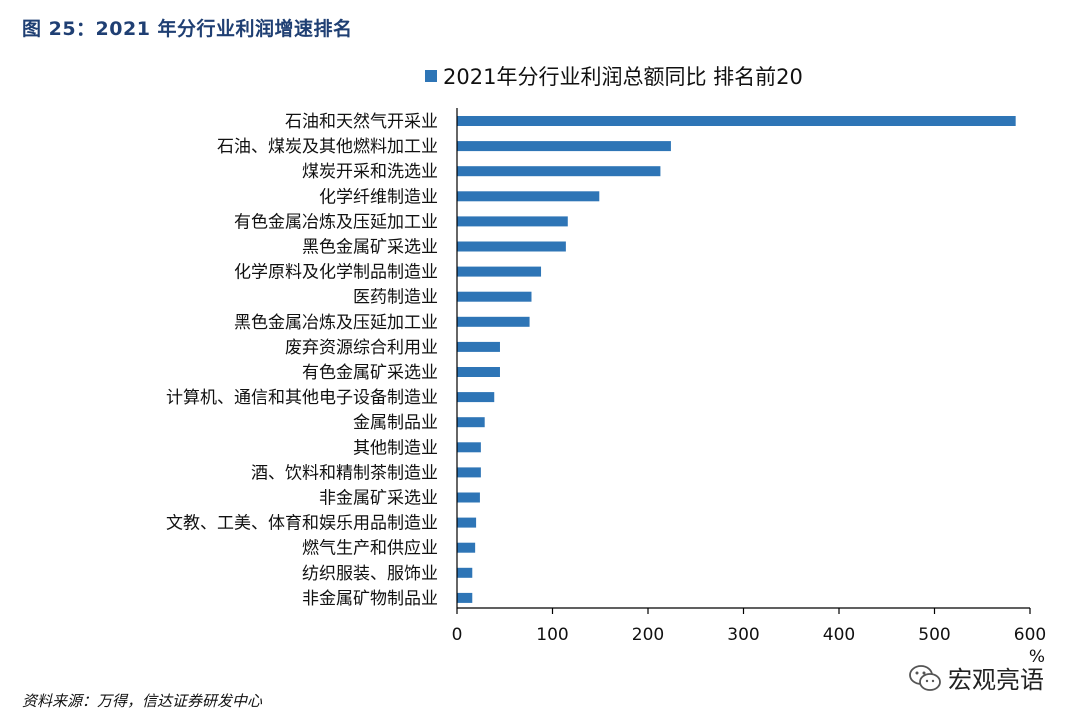 This screenshot has width=1080, height=724. I want to click on source-note: 资料来源：万得，信达证券研发中心, so click(142, 701).